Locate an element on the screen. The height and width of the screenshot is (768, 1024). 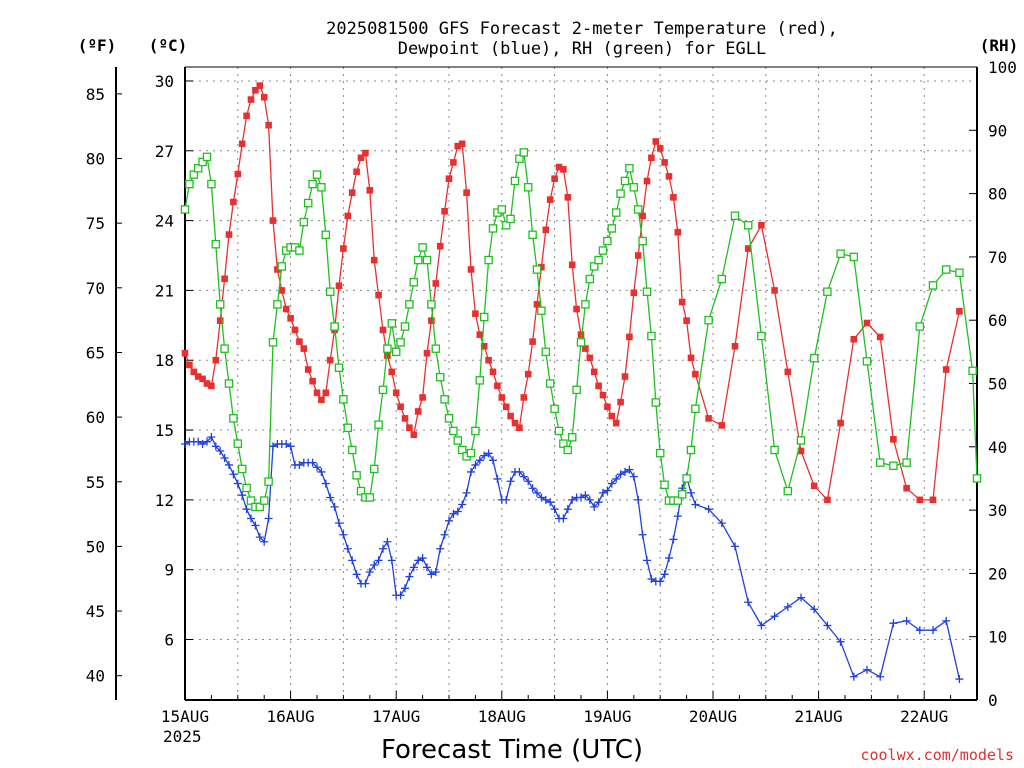
fahrenheit-tick-label: 65 is located at coordinates (95, 352).